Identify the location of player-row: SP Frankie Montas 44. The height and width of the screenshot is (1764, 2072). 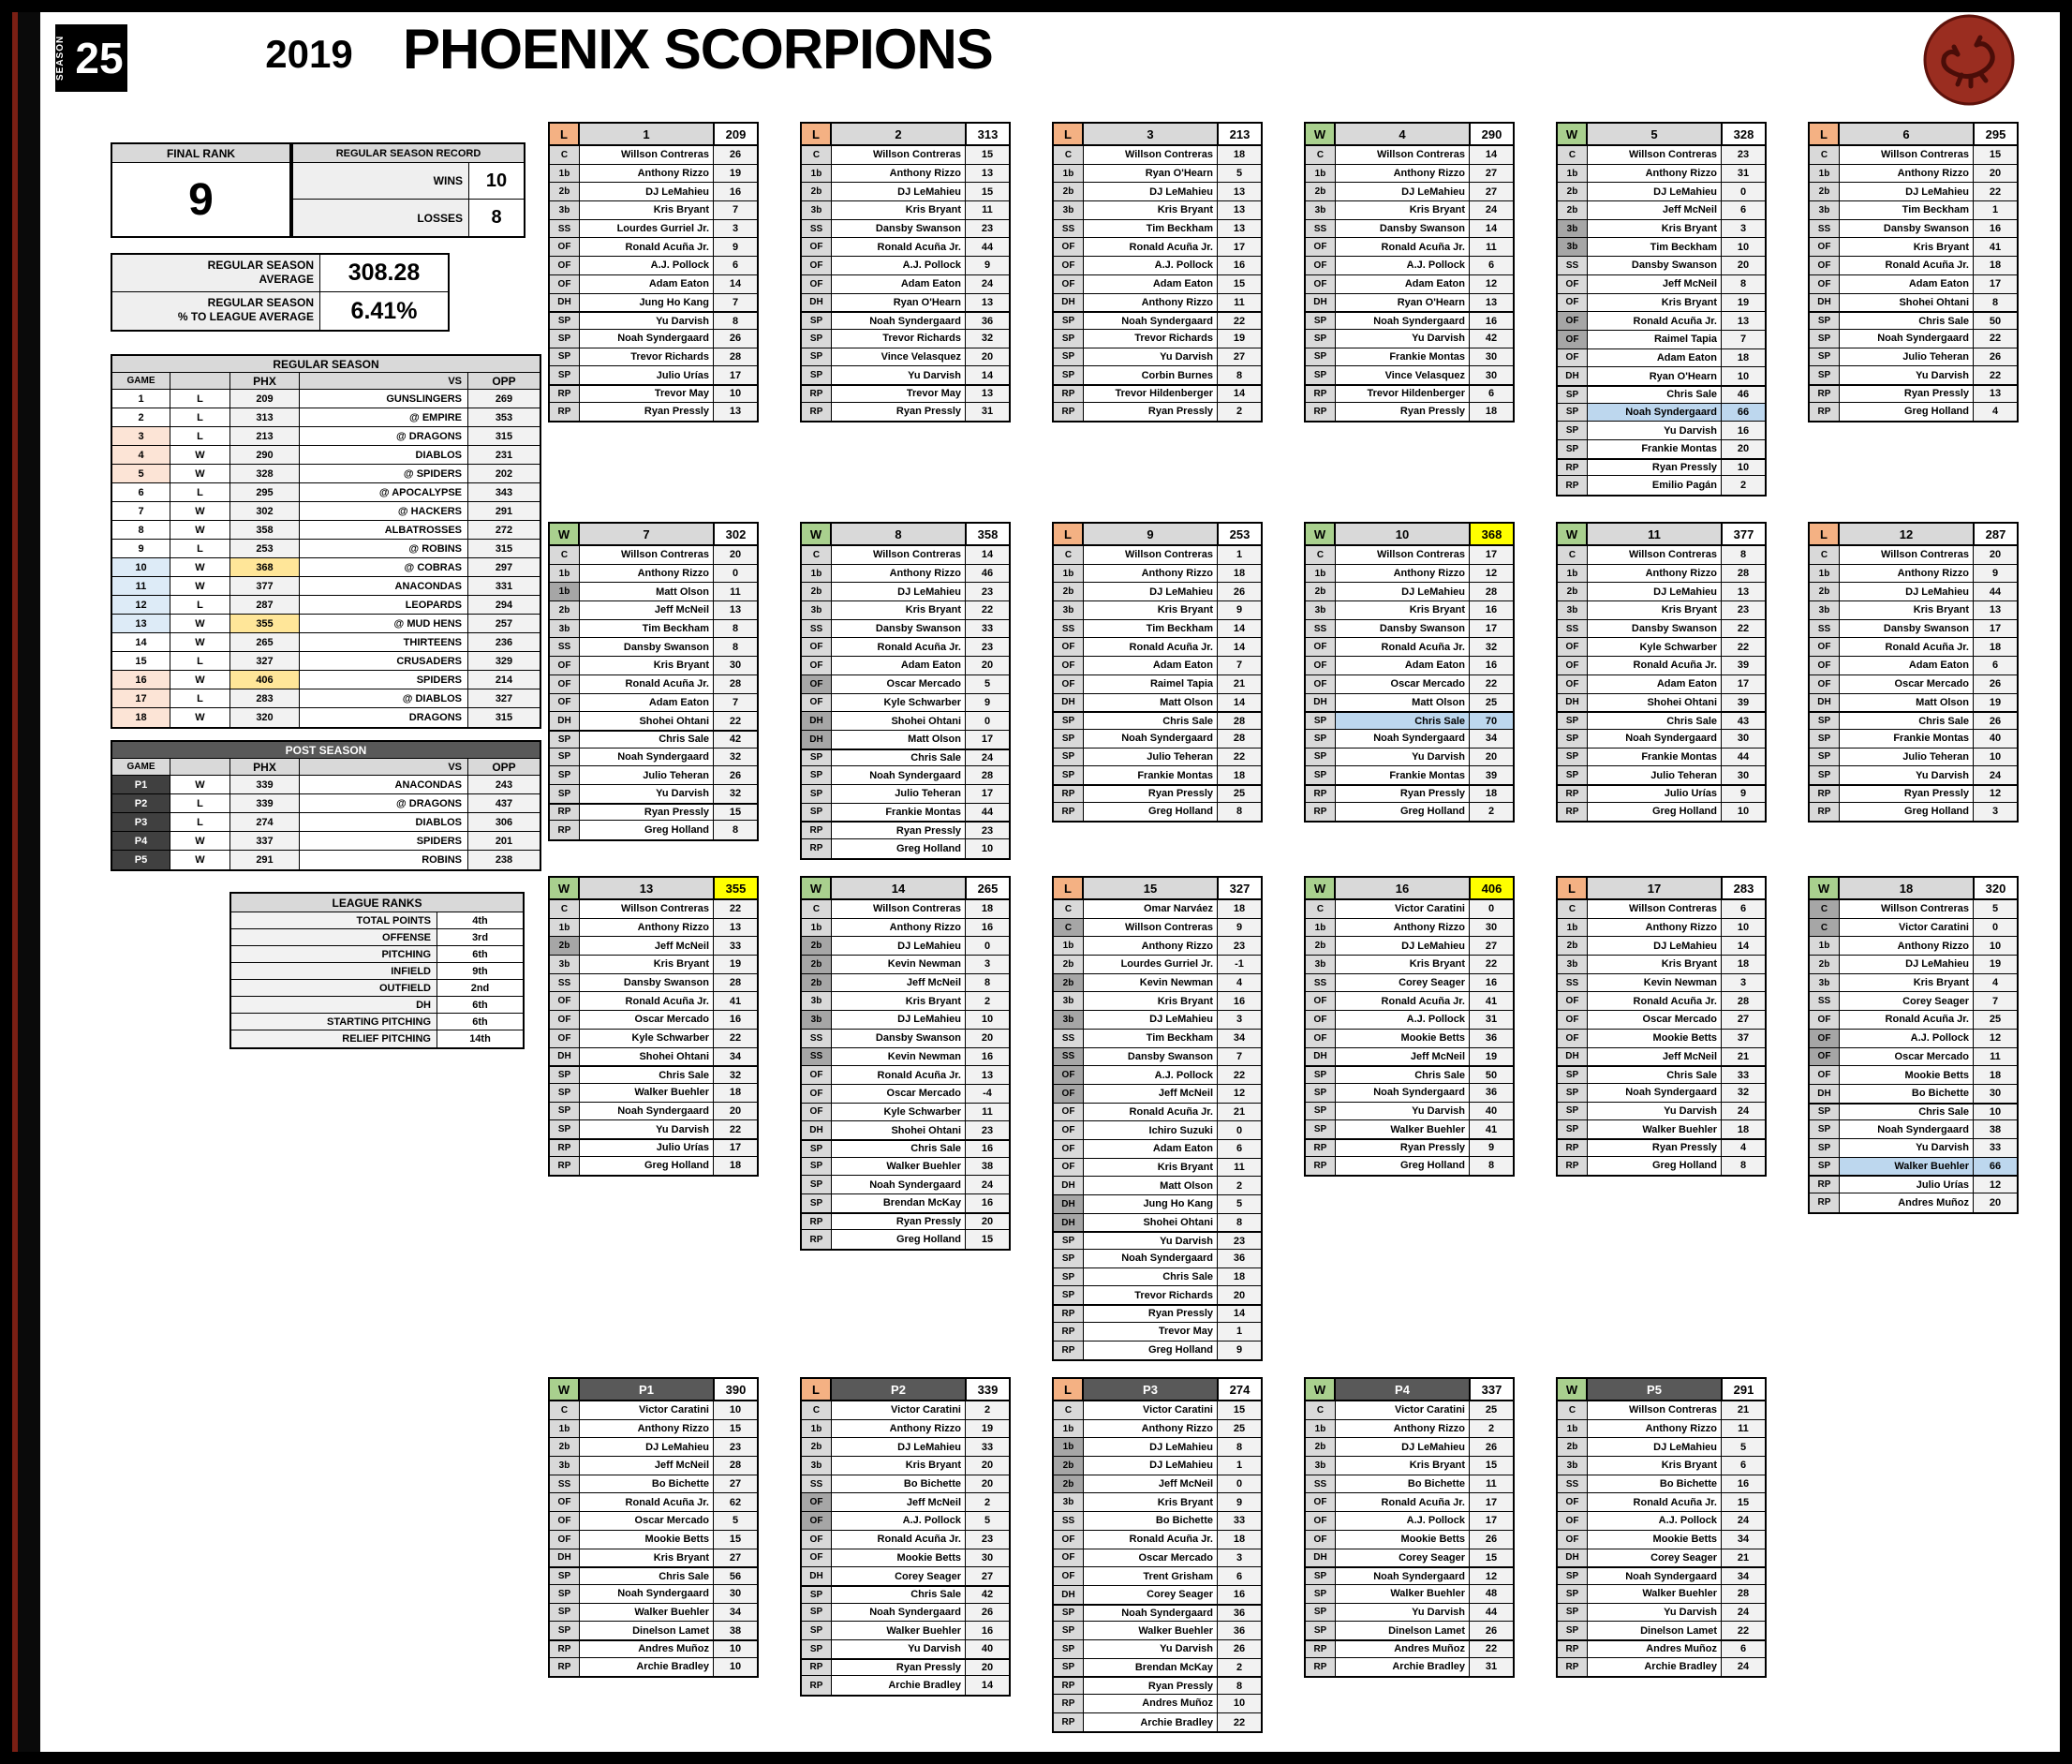
(905, 813).